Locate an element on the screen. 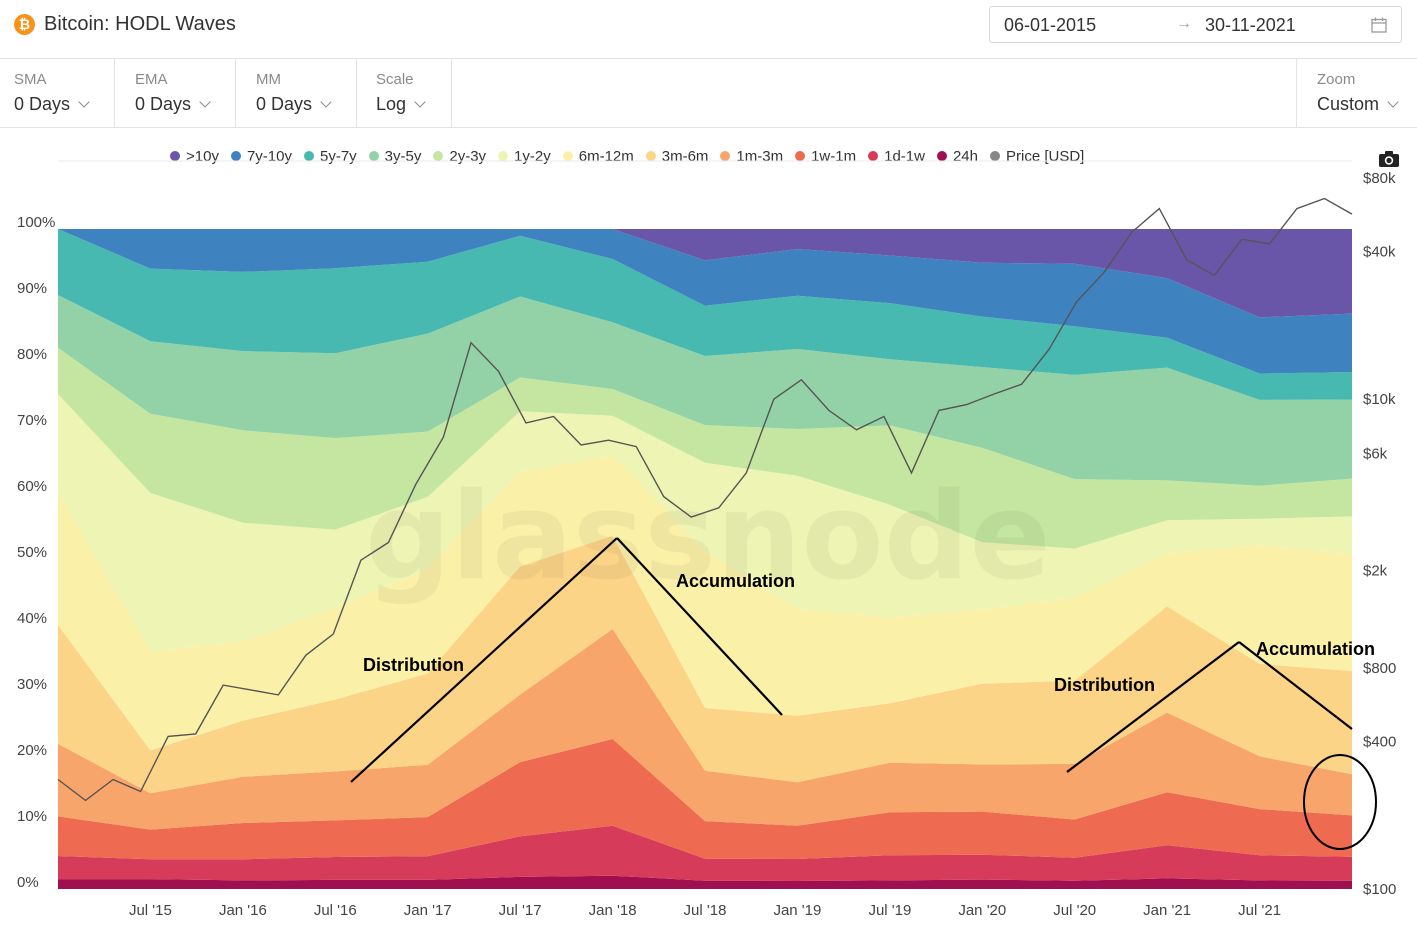  x-tick-label: Jan '17 is located at coordinates (428, 910).